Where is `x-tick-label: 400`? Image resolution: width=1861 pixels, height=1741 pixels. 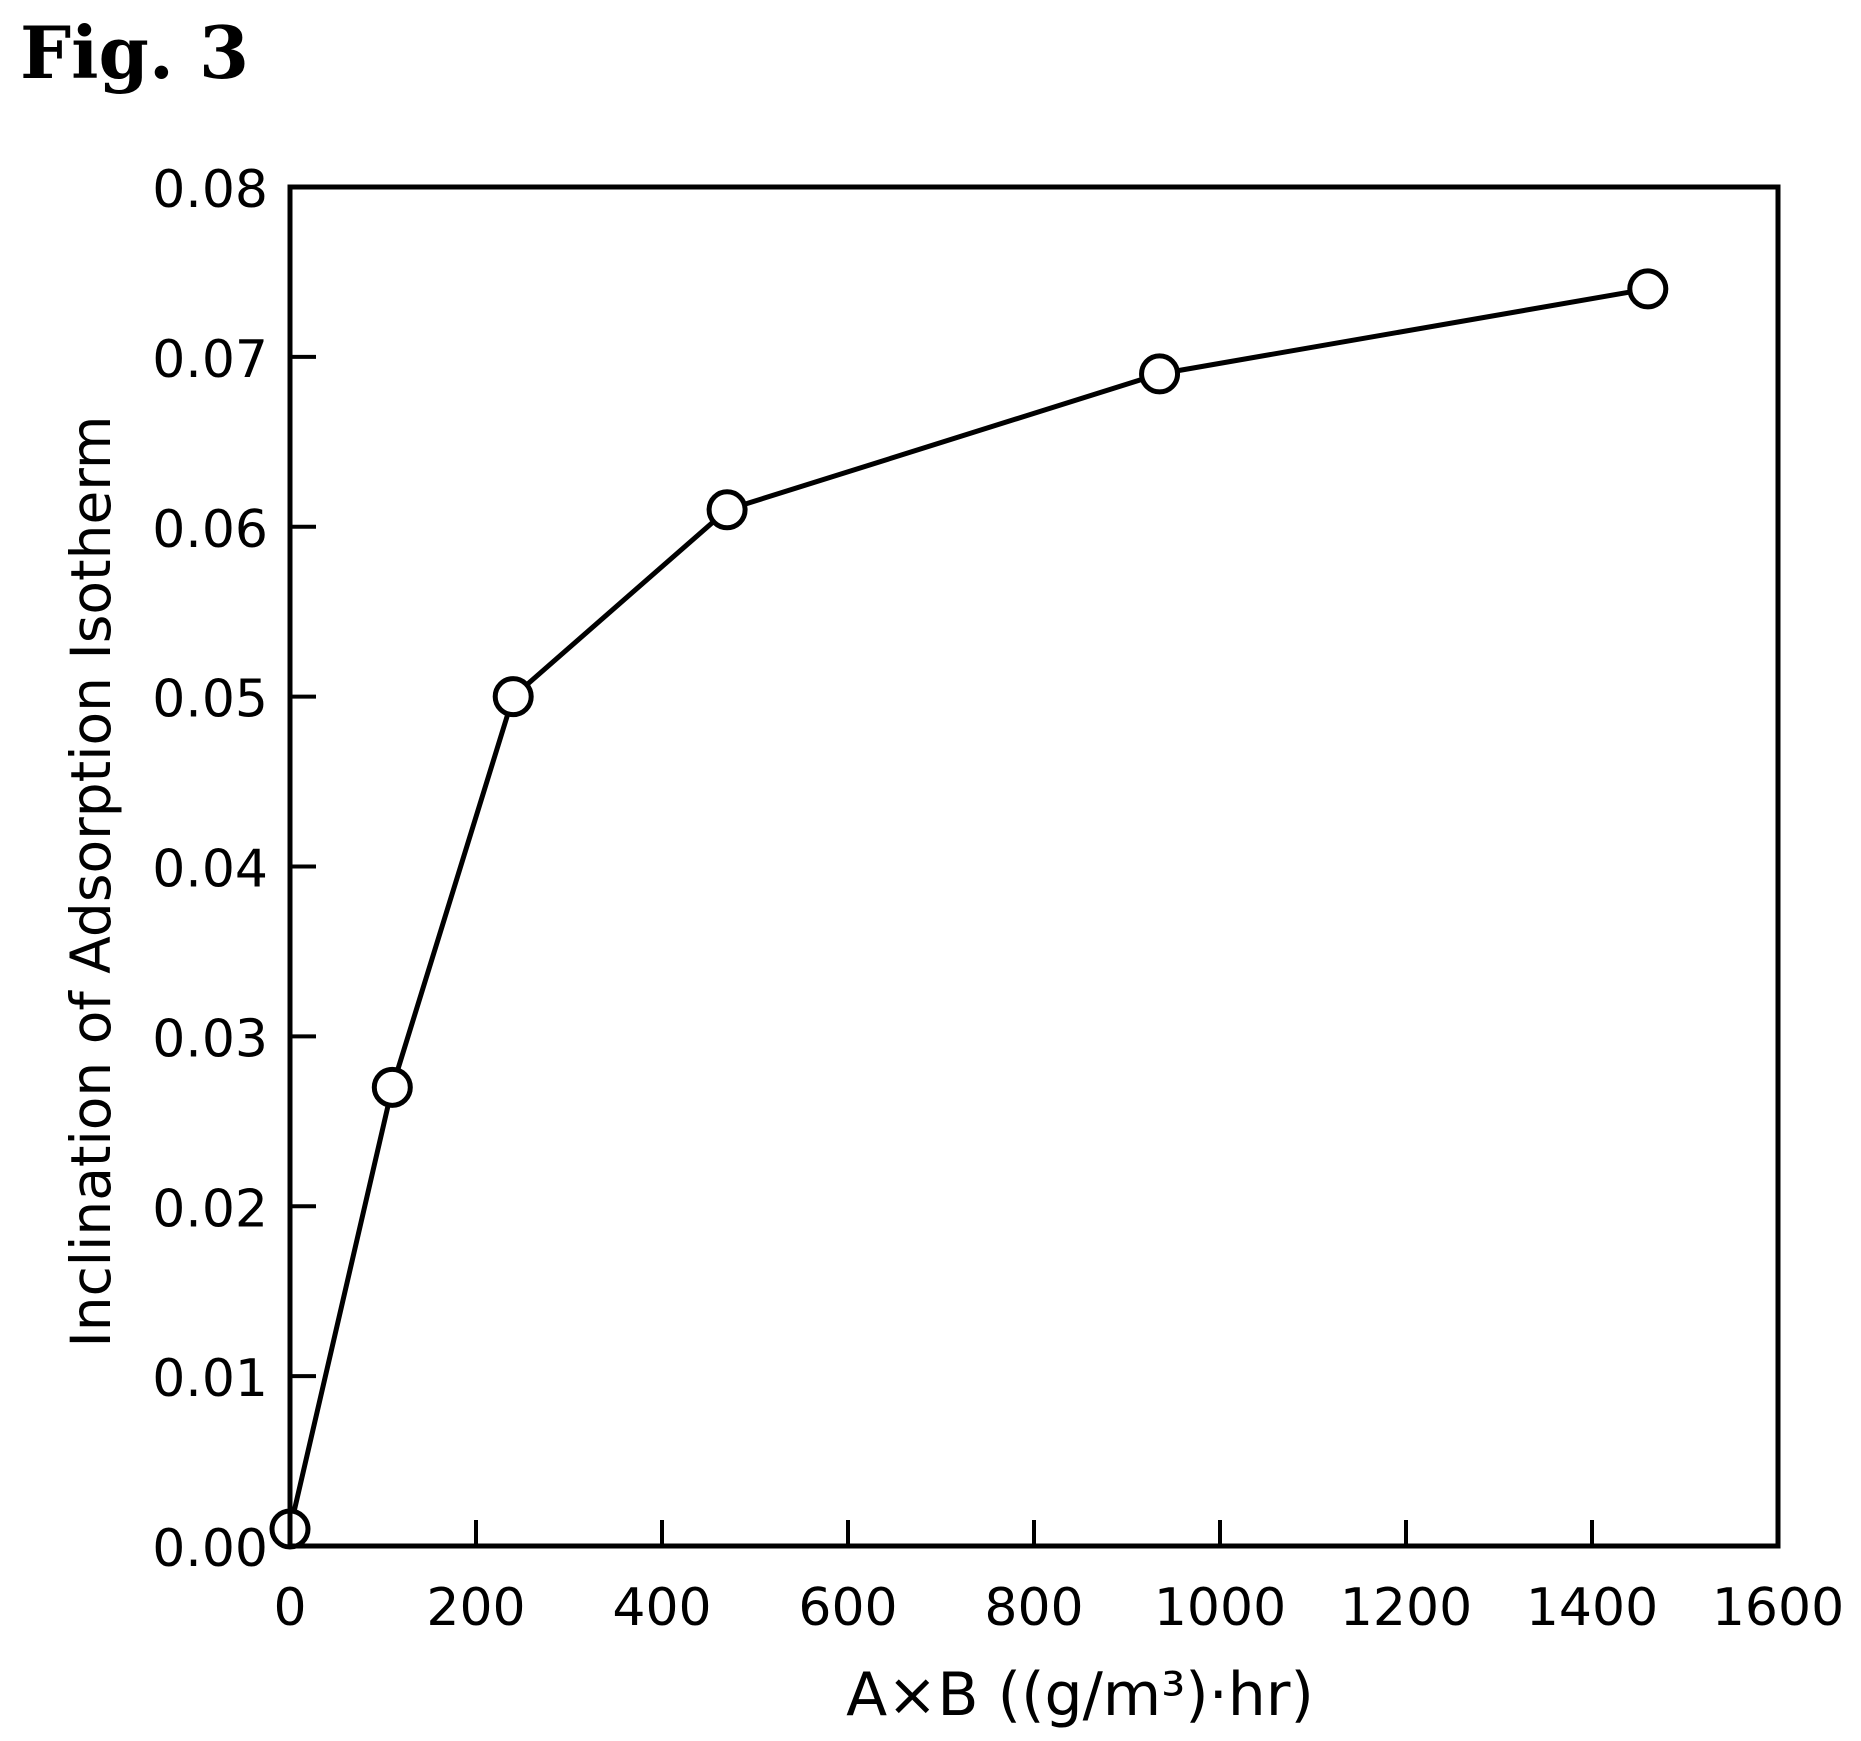 x-tick-label: 400 is located at coordinates (661, 1608).